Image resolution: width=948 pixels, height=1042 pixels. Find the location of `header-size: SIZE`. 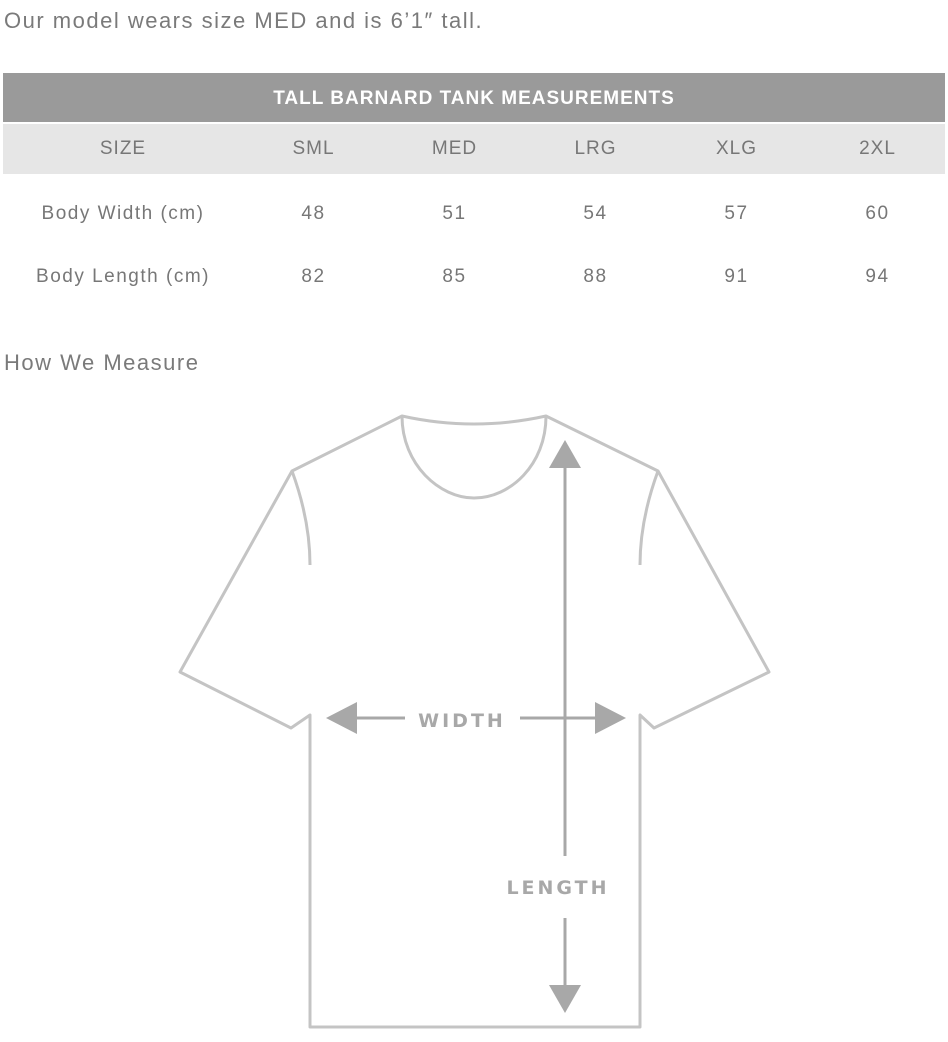

header-size: SIZE is located at coordinates (123, 148).